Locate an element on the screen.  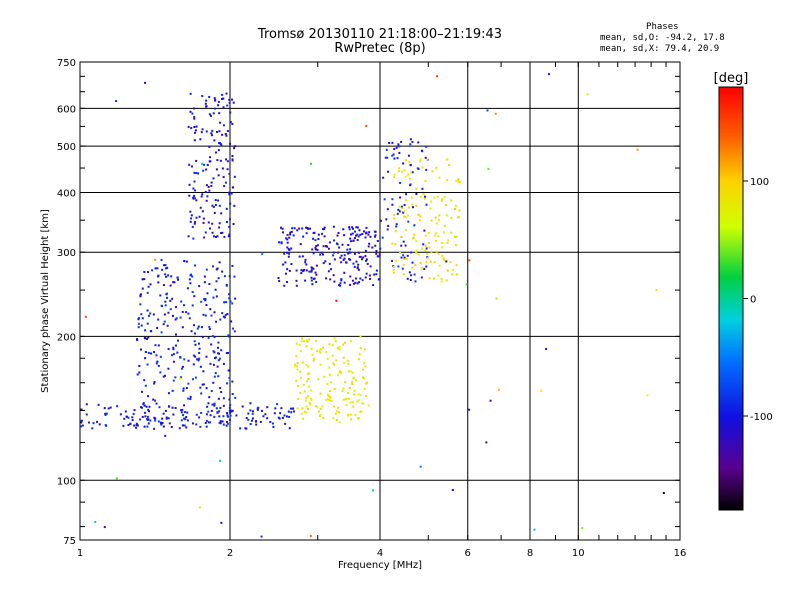
colorbar-label: [deg] is located at coordinates (731, 78).